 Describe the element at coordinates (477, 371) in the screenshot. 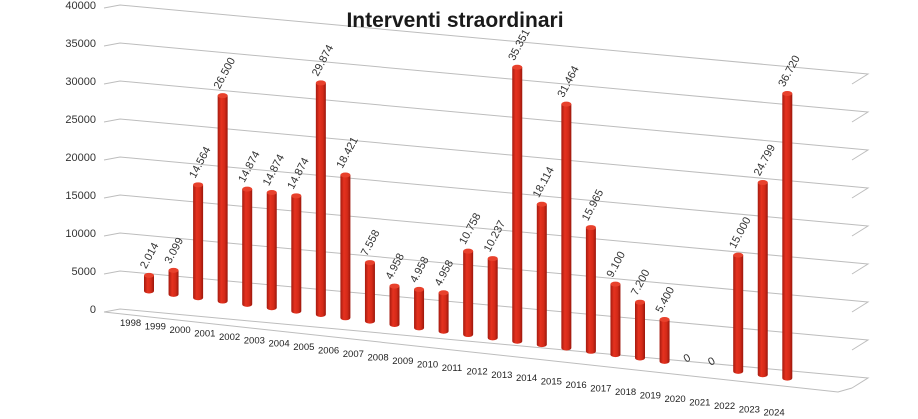

I see `x-tick-label: 2012` at that location.